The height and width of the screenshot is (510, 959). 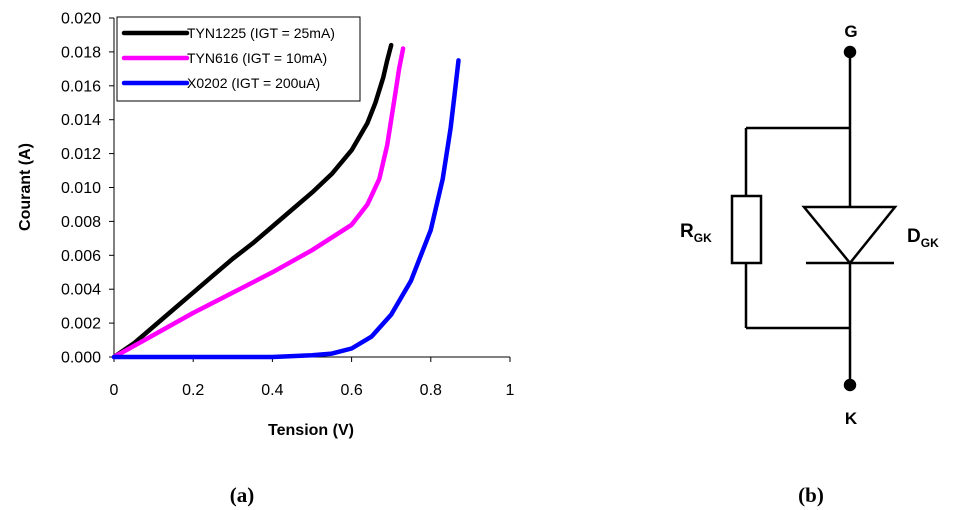 I want to click on x-tick-label: 0.8, so click(x=431, y=390).